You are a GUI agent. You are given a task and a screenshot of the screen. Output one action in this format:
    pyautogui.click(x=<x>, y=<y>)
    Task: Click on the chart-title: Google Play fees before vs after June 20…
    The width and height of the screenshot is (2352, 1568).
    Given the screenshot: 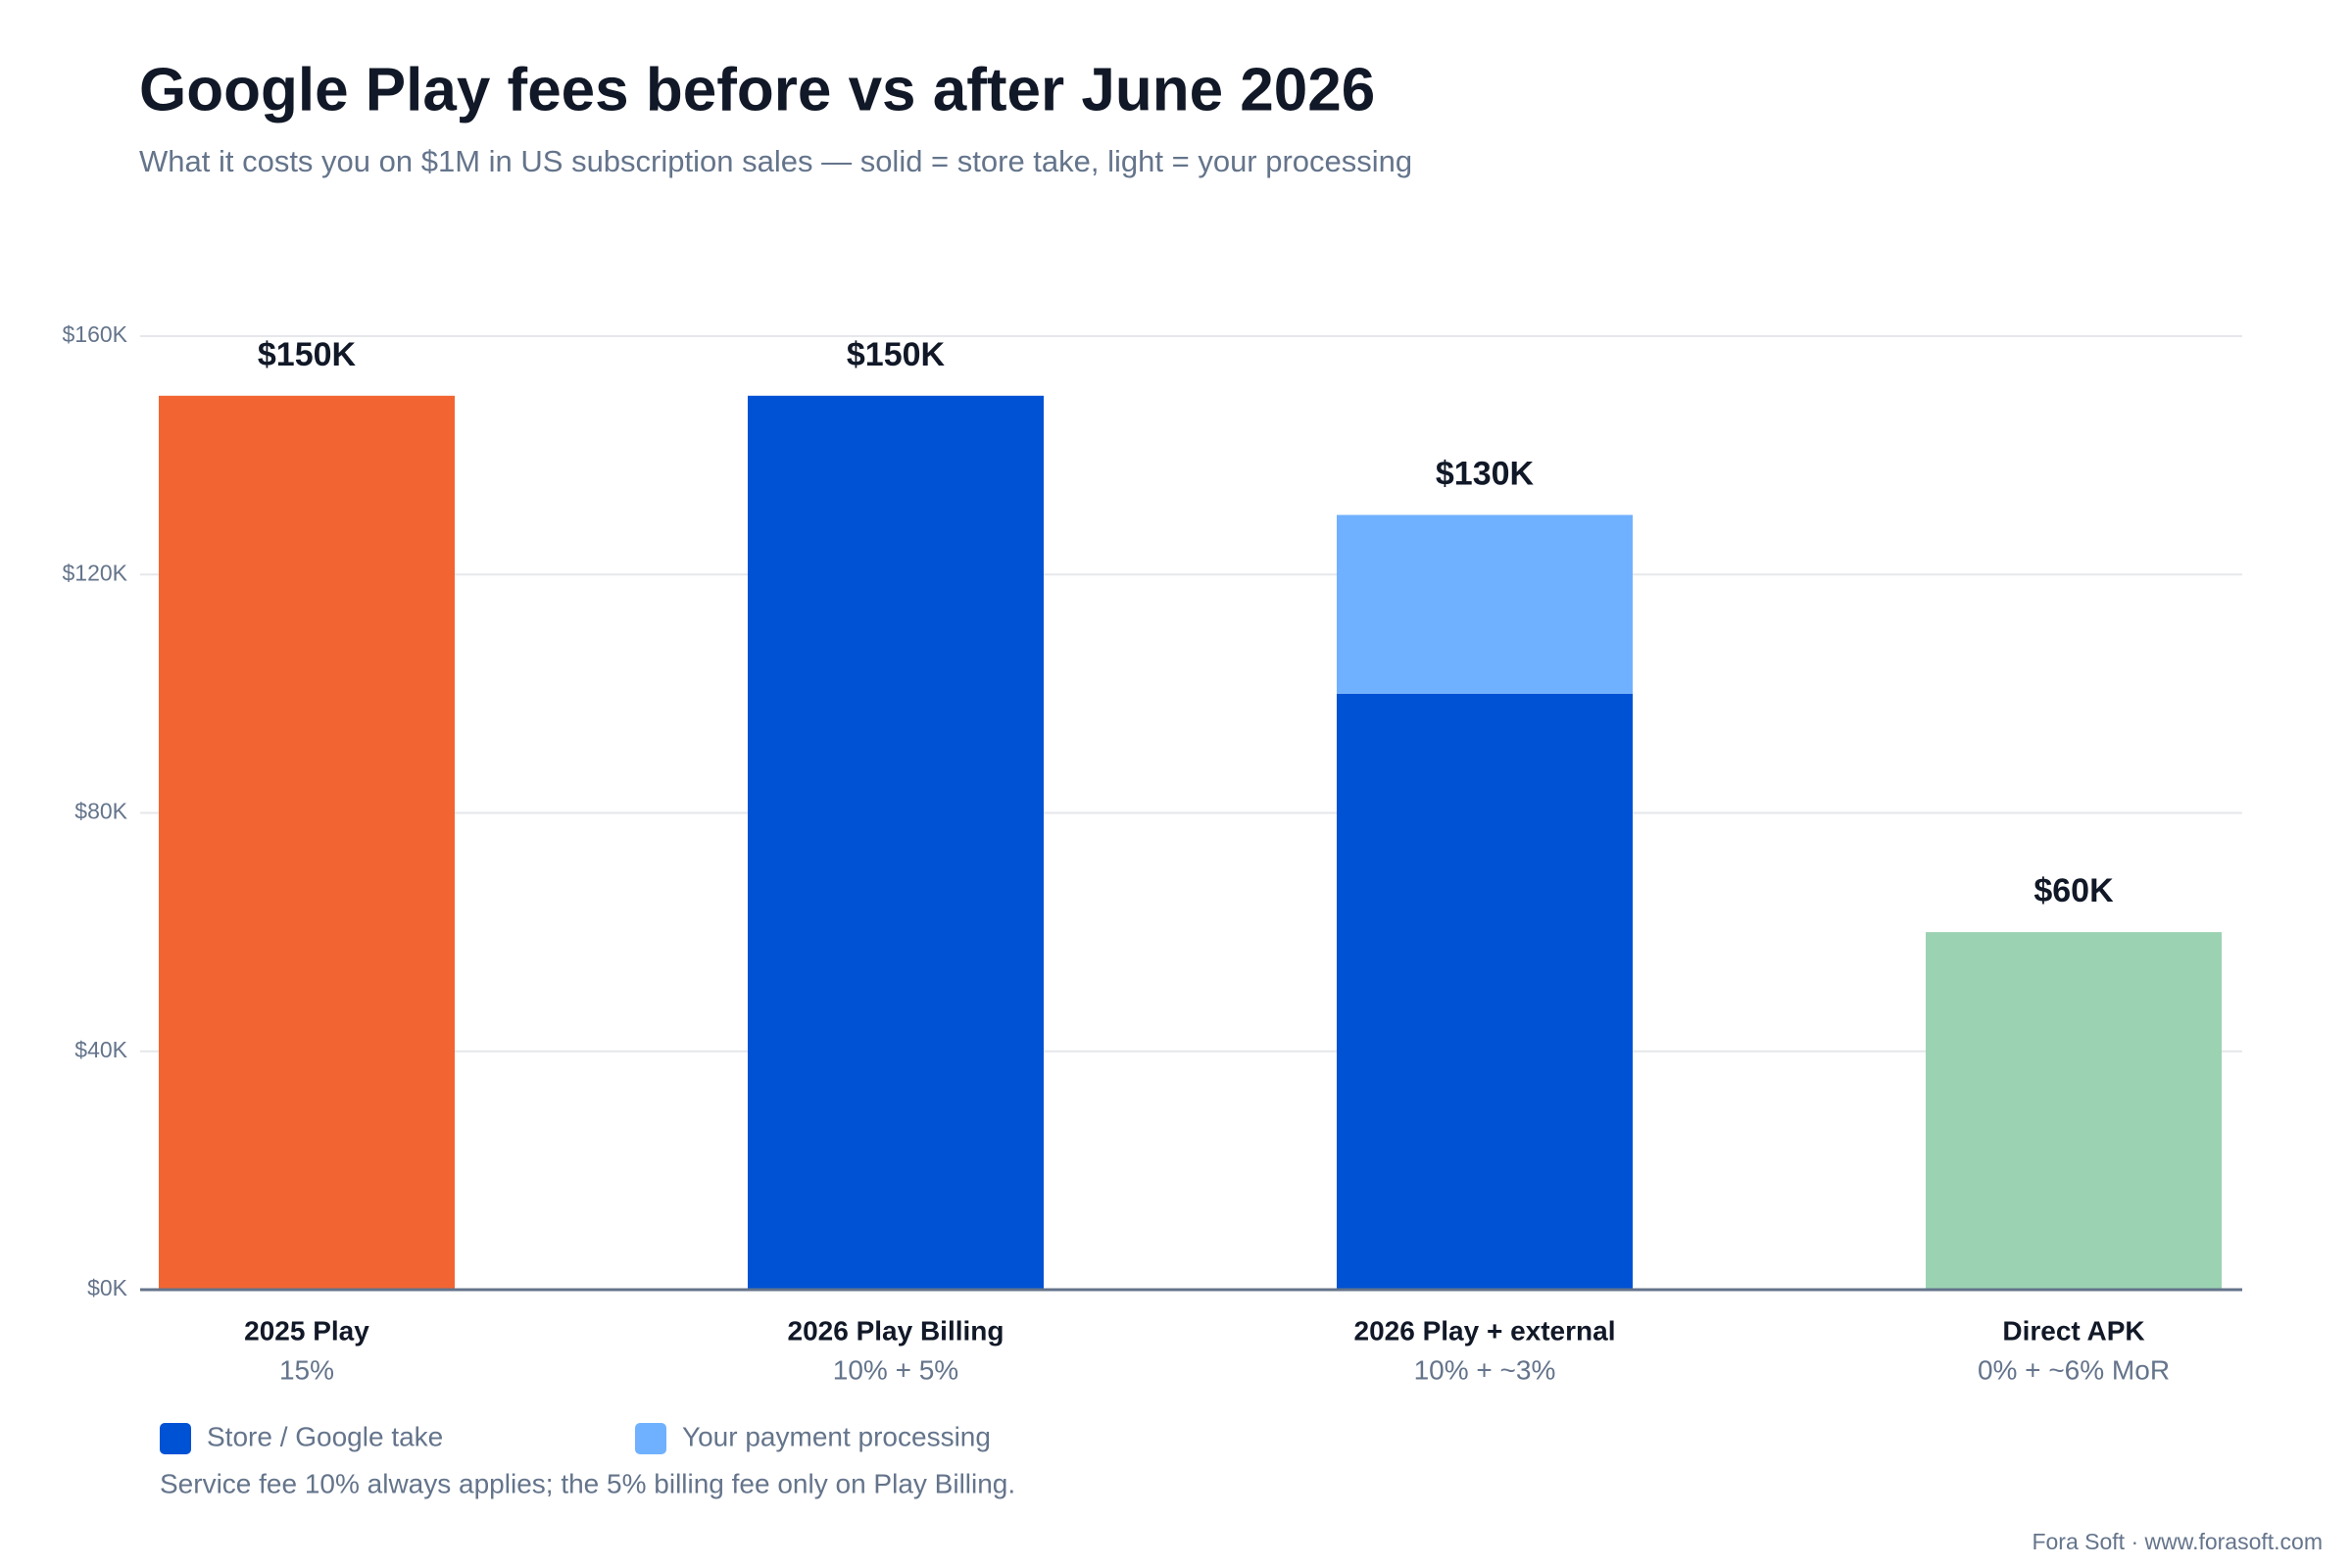 What is the action you would take?
    pyautogui.click(x=757, y=89)
    